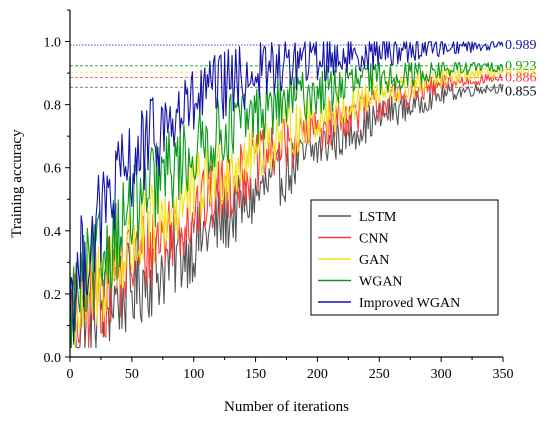 This screenshot has height=421, width=550. What do you see at coordinates (53, 169) in the screenshot?
I see `y-tick-label: 0.6` at bounding box center [53, 169].